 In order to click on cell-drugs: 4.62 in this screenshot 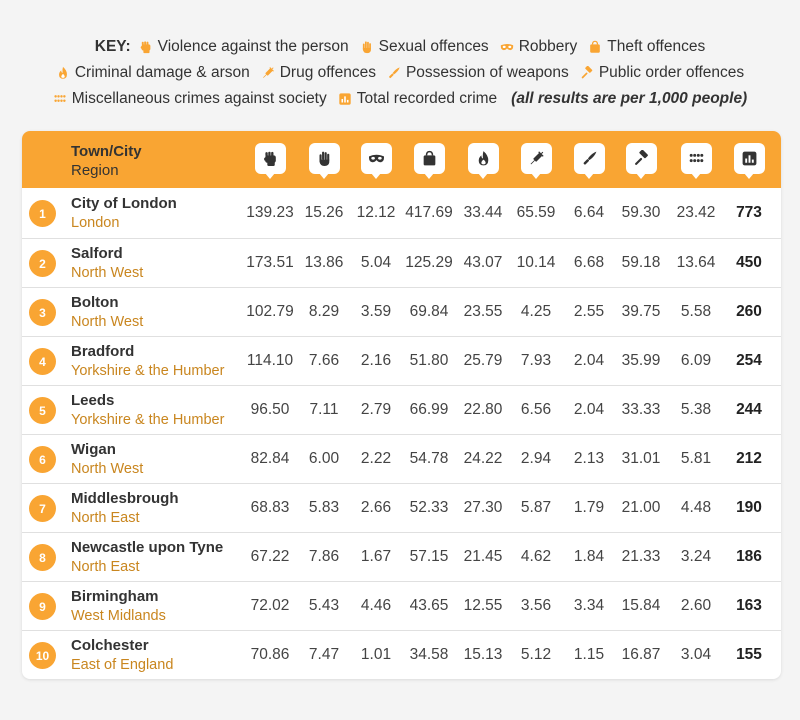, I will do `click(536, 556)`.